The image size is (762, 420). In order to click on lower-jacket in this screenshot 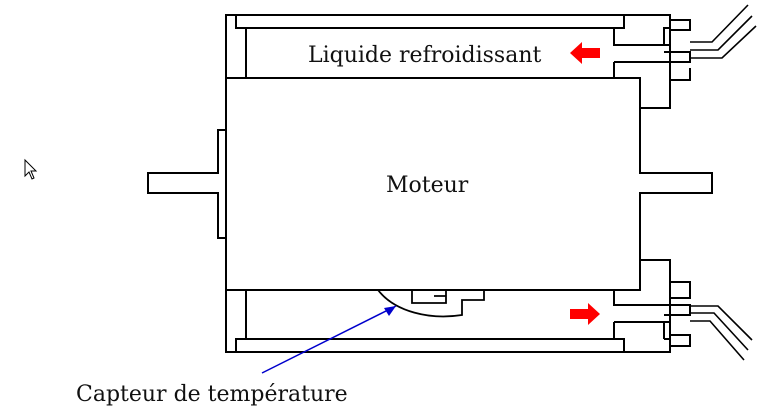, I will do `click(430, 345)`.